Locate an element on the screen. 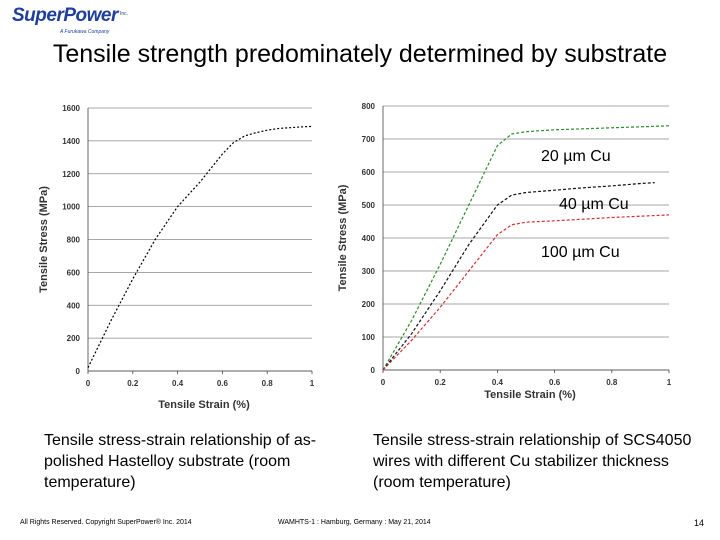  right-ytick-label: 500 is located at coordinates (369, 205).